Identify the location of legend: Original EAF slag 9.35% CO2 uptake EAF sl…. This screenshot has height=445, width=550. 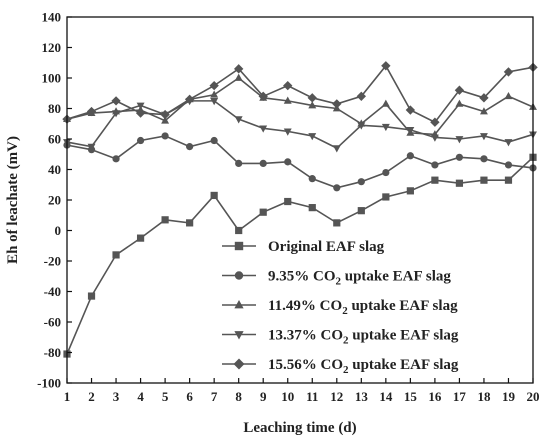
(340, 307).